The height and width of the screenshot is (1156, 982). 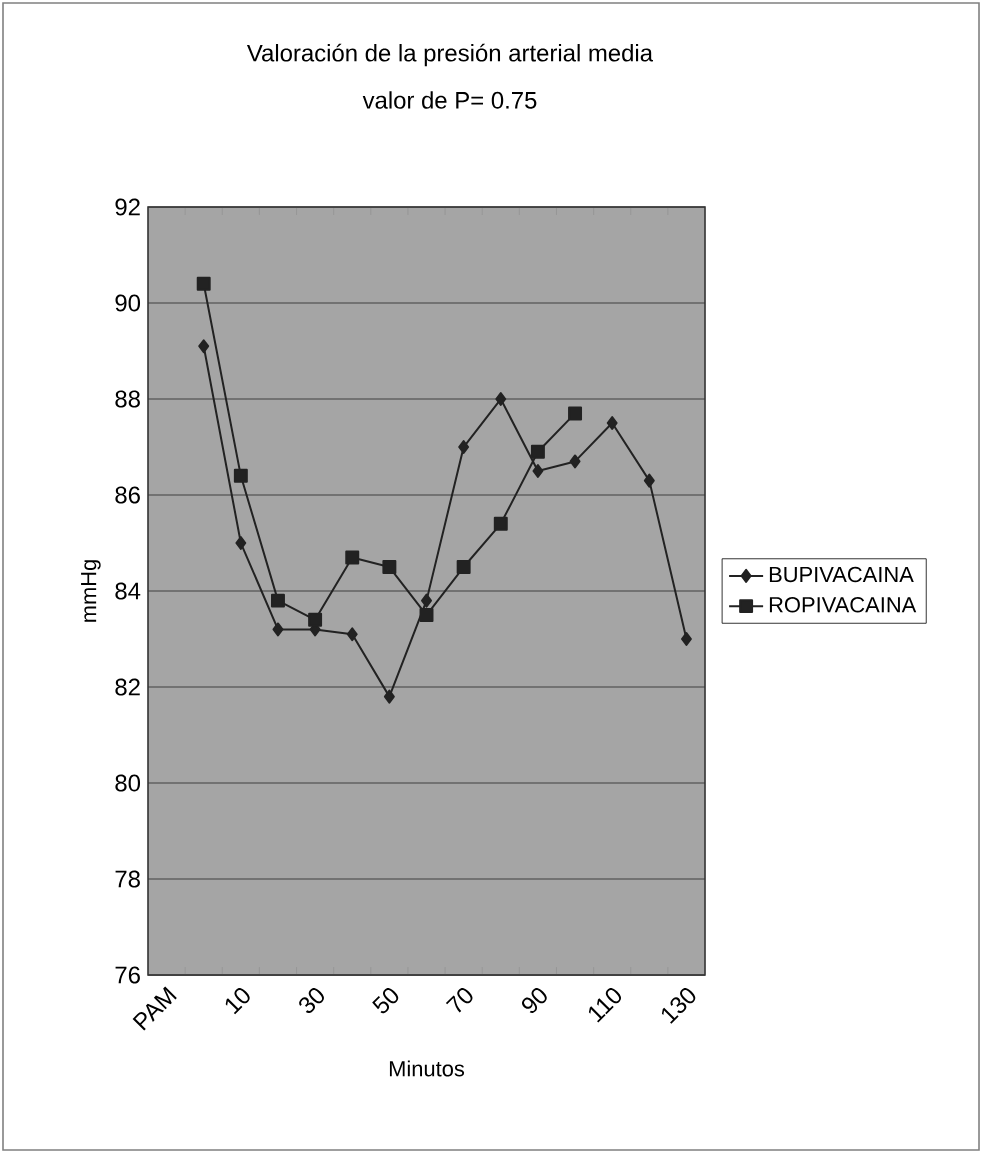 I want to click on chart-title: Valoración de la presión arterial media, so click(x=450, y=55).